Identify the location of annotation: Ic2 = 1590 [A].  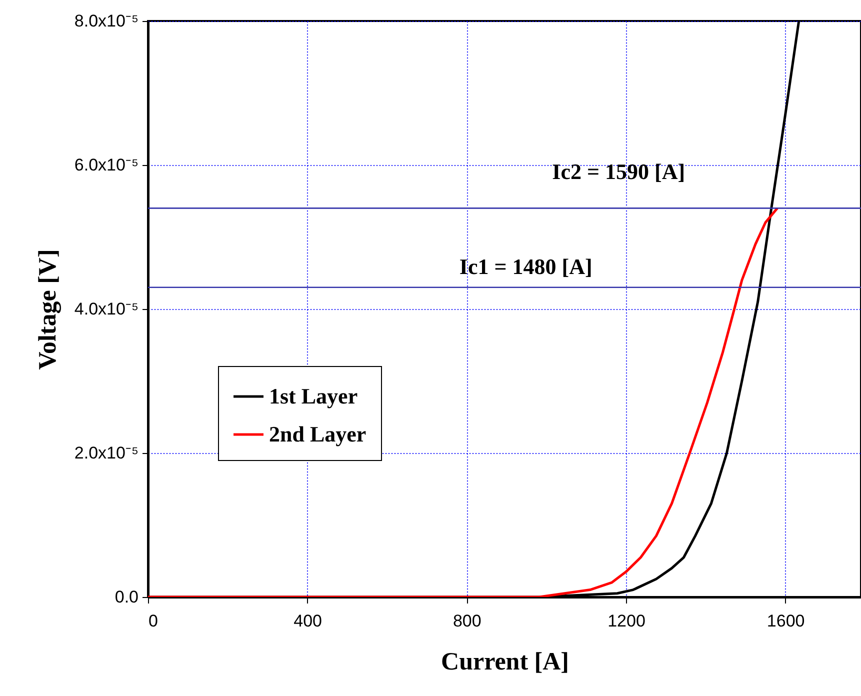
(619, 171).